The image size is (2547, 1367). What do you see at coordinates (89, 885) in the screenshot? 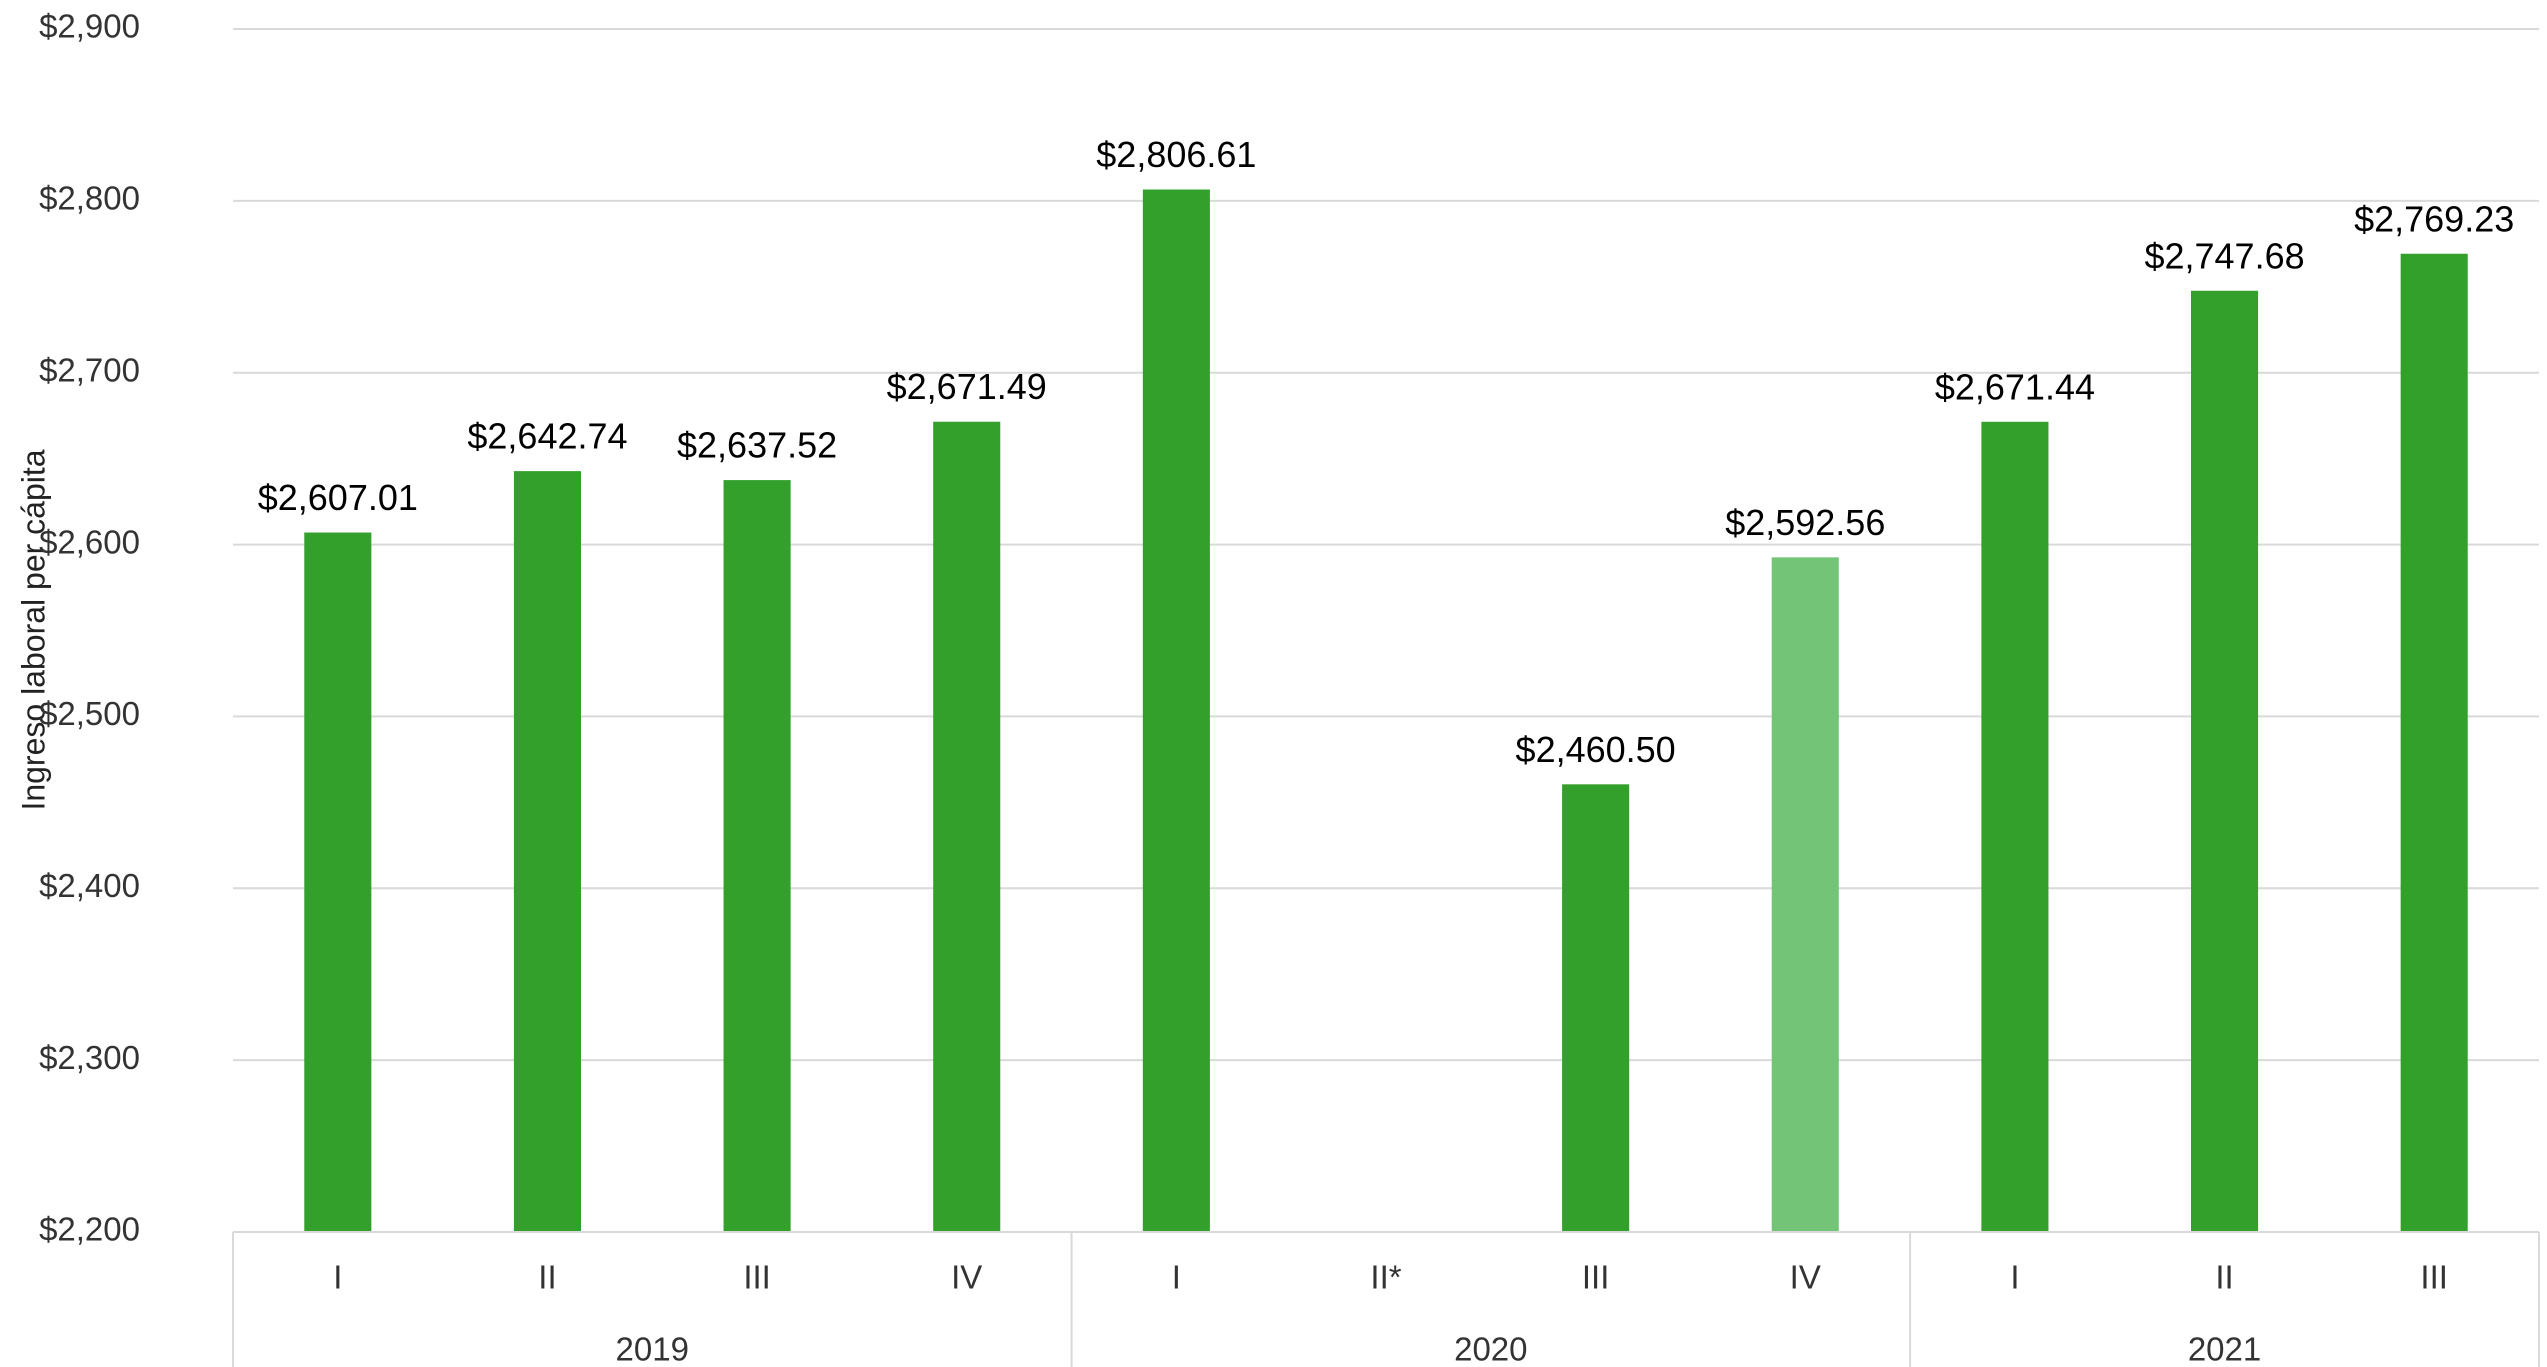
I see `y-tick-label: $2,400` at bounding box center [89, 885].